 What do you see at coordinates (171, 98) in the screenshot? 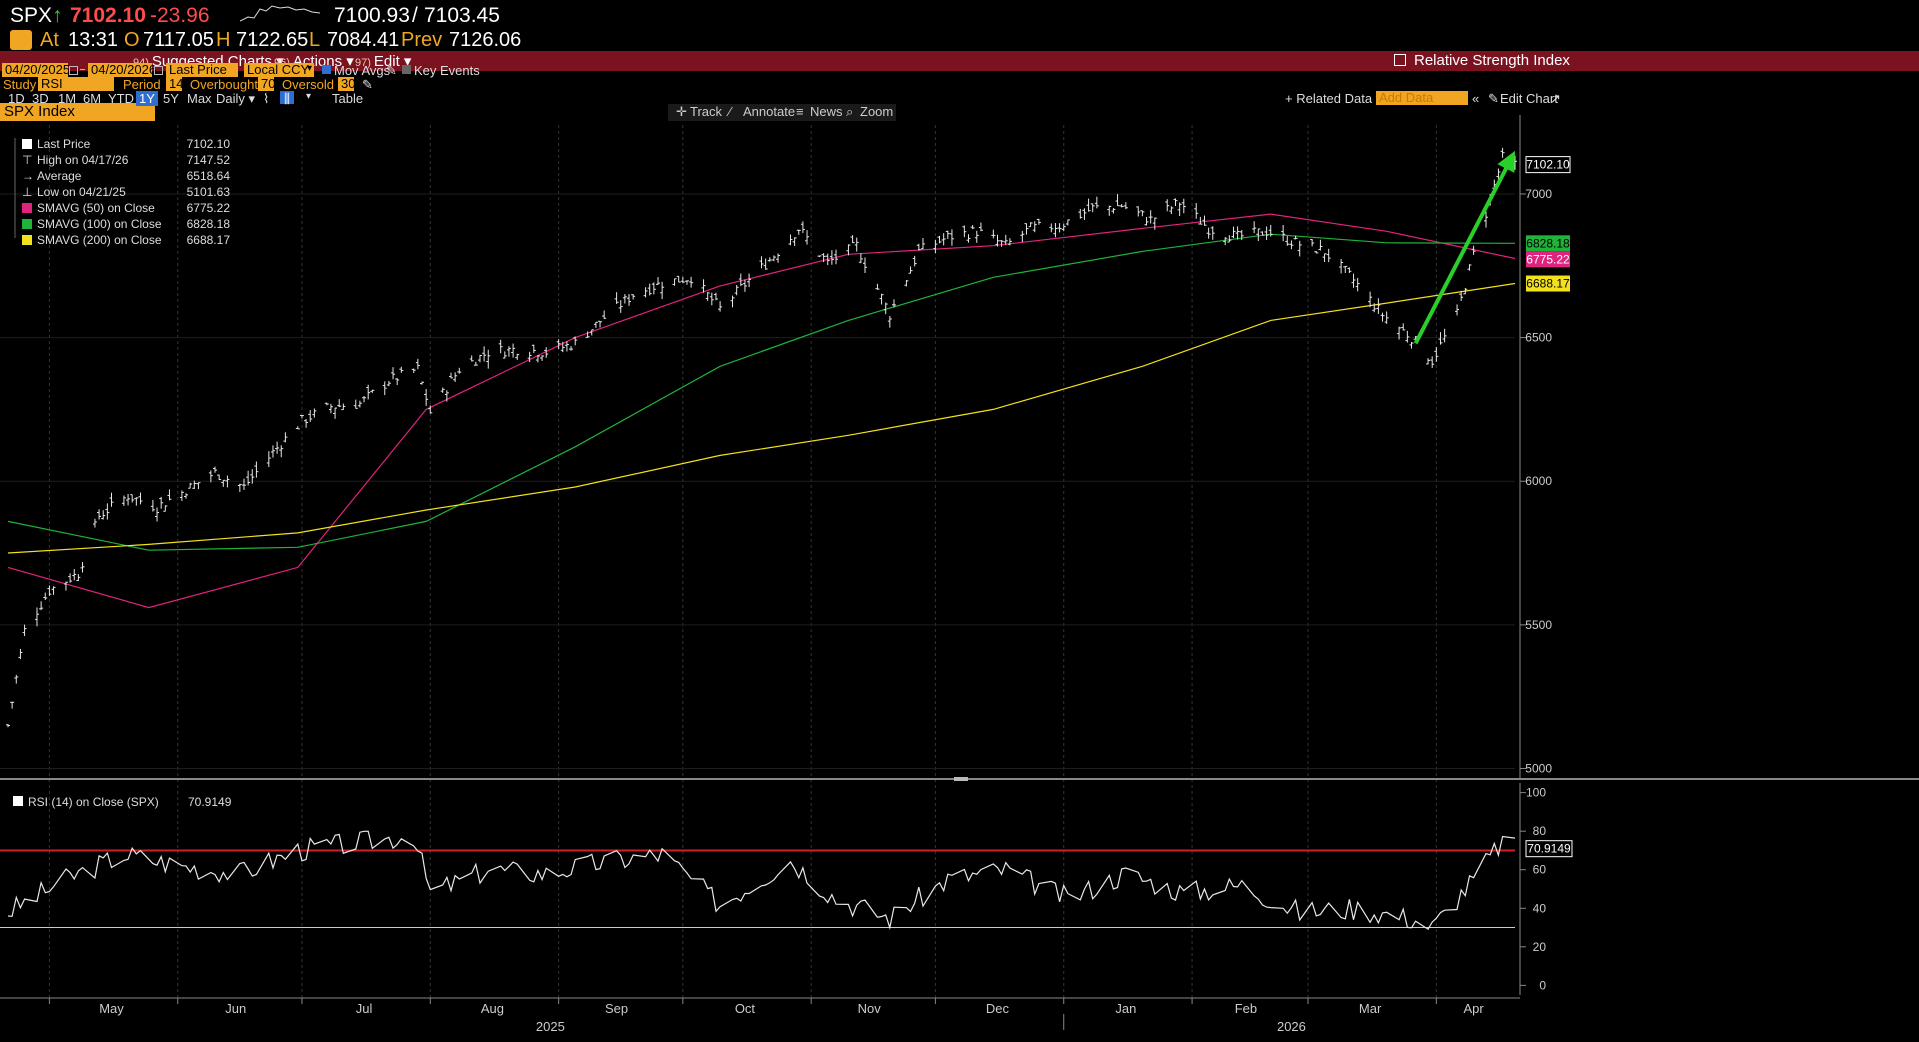
I see `range-5y: 5Y` at bounding box center [171, 98].